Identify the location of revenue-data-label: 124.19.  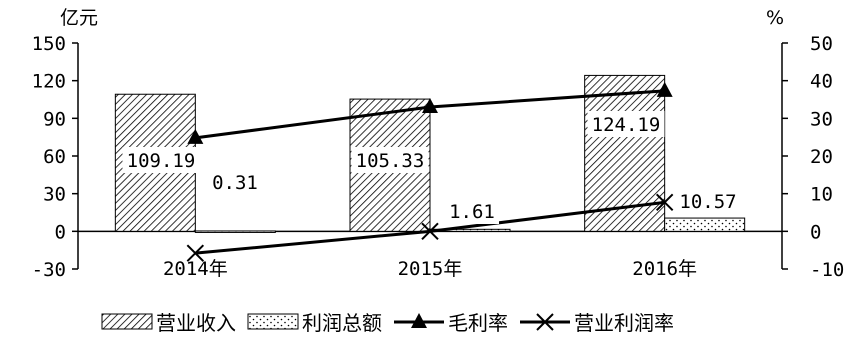
(626, 125).